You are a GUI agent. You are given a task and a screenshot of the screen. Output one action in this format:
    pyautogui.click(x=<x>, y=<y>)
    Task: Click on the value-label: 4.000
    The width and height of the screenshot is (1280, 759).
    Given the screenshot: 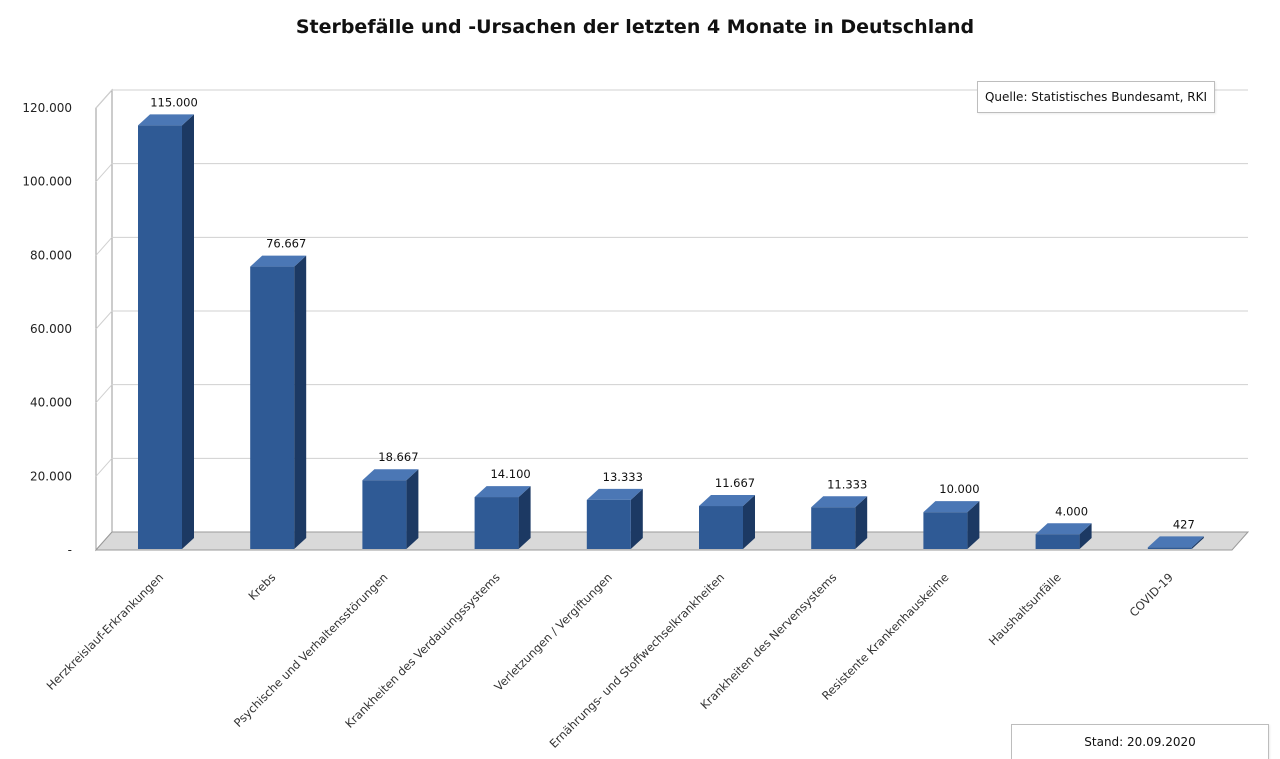 What is the action you would take?
    pyautogui.click(x=1071, y=511)
    